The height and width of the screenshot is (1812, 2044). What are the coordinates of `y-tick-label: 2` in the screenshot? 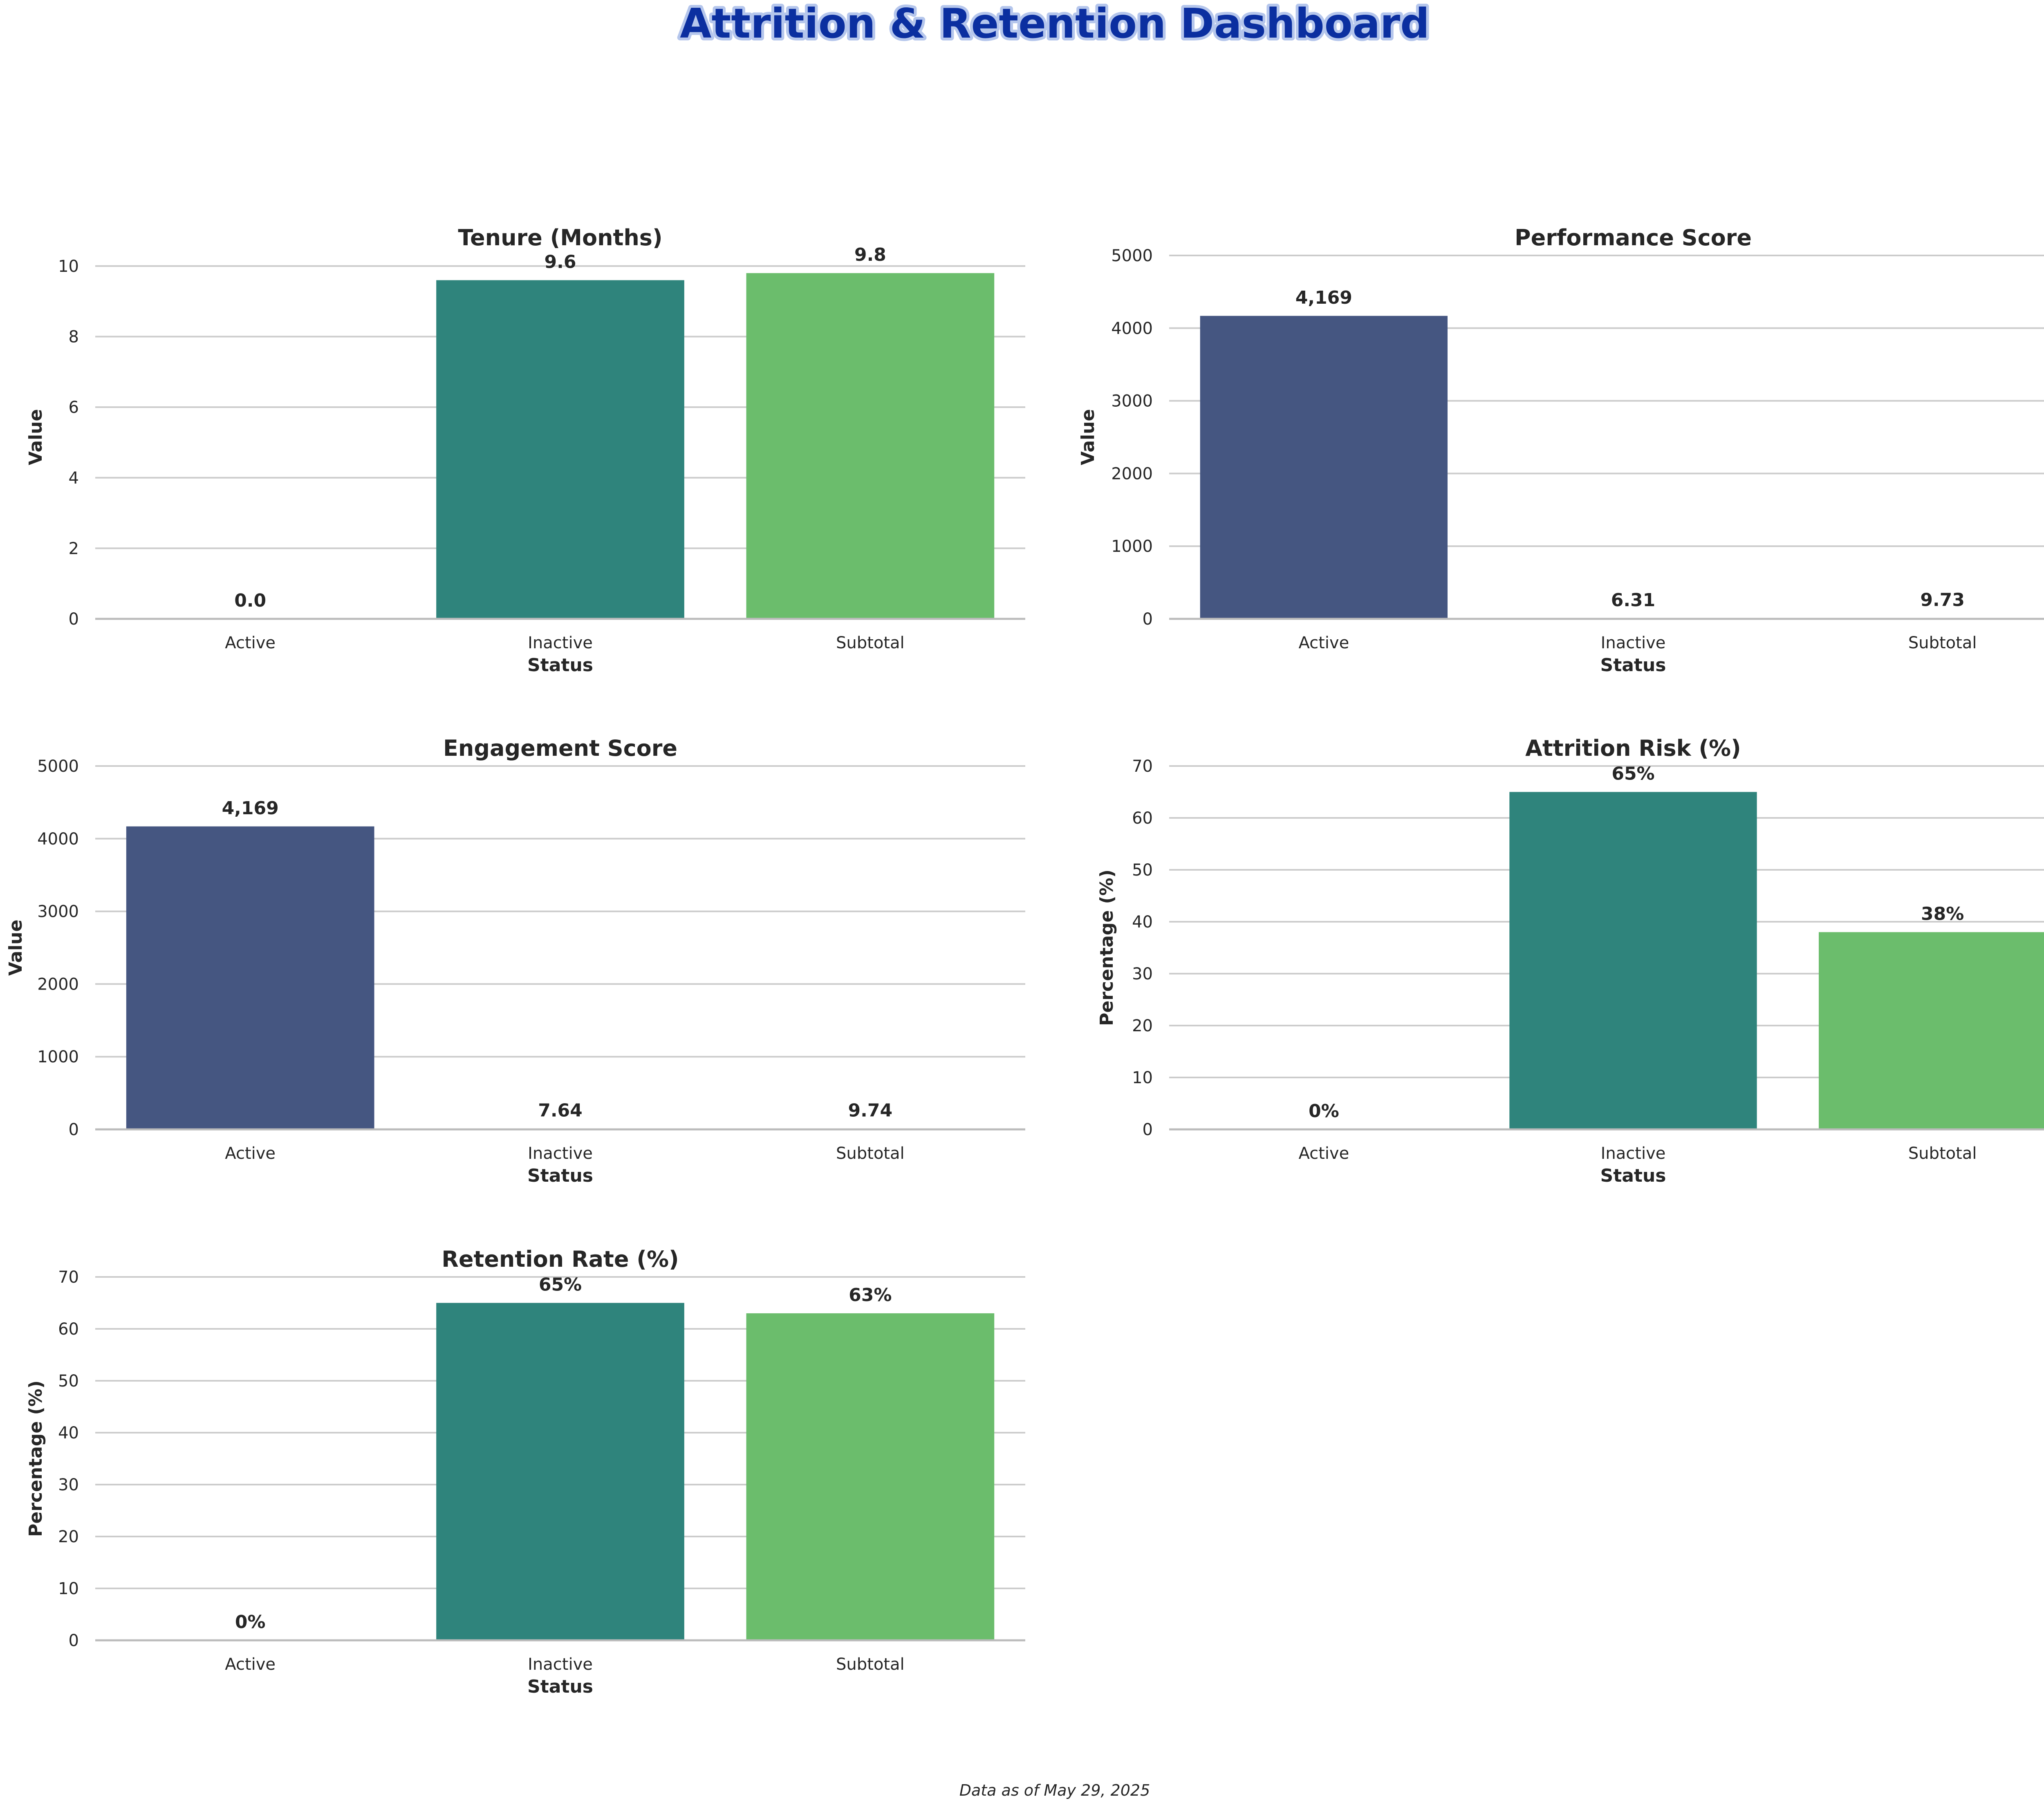 It's located at (74, 548).